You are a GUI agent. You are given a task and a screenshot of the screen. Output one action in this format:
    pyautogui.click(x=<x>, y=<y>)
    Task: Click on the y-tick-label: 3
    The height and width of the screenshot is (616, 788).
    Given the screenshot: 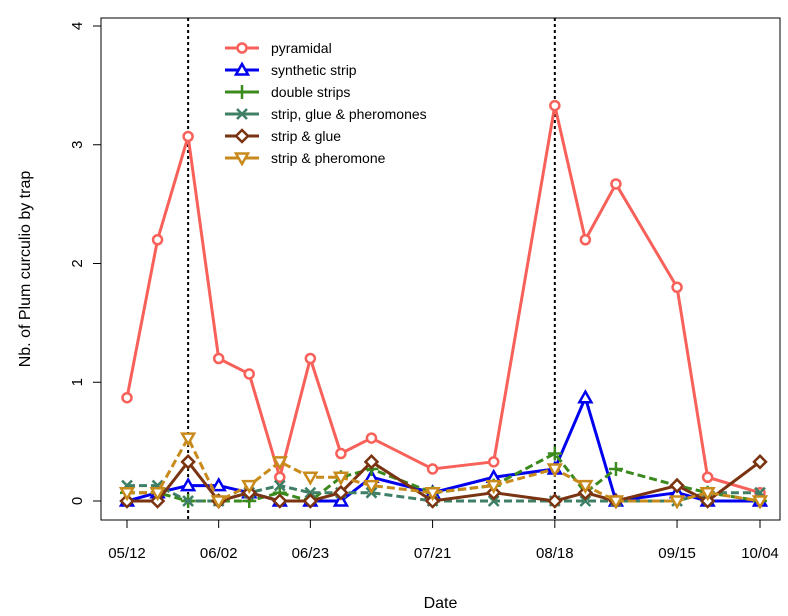 What is the action you would take?
    pyautogui.click(x=77, y=145)
    